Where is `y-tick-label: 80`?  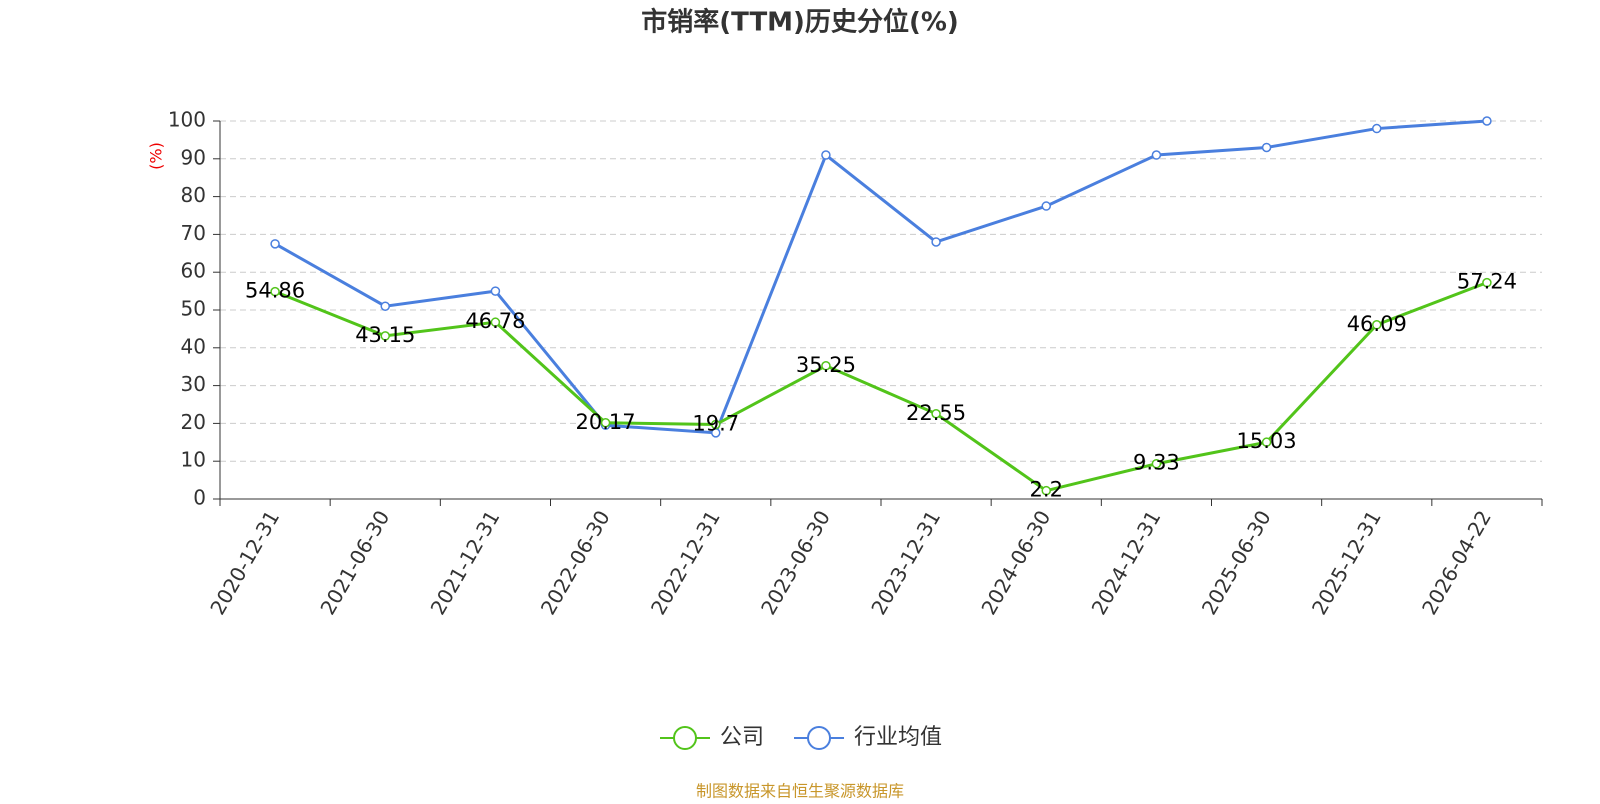
y-tick-label: 80 is located at coordinates (193, 195).